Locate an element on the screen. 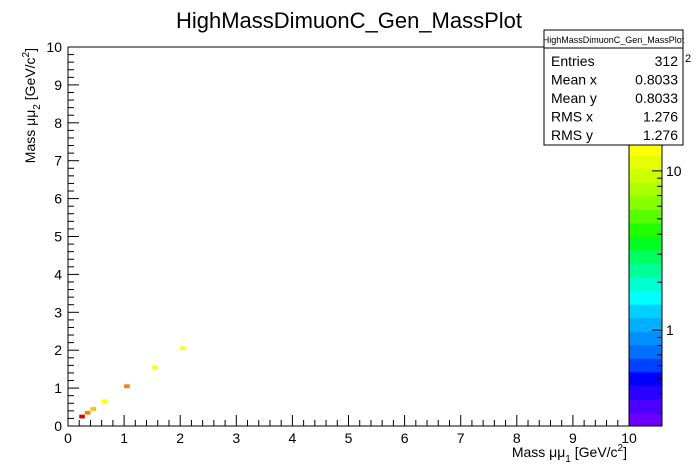  x-tick-label-10: 10 is located at coordinates (629, 438).